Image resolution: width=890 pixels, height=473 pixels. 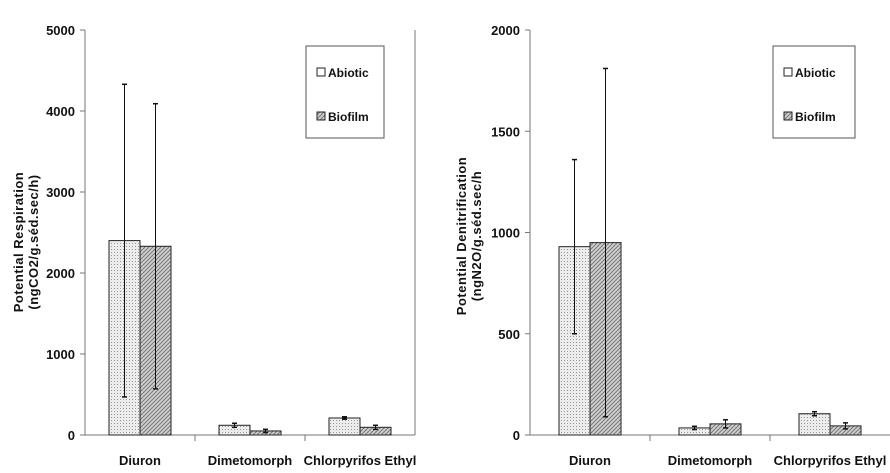 I want to click on respiration-y-tick-label: 0, so click(x=71, y=435).